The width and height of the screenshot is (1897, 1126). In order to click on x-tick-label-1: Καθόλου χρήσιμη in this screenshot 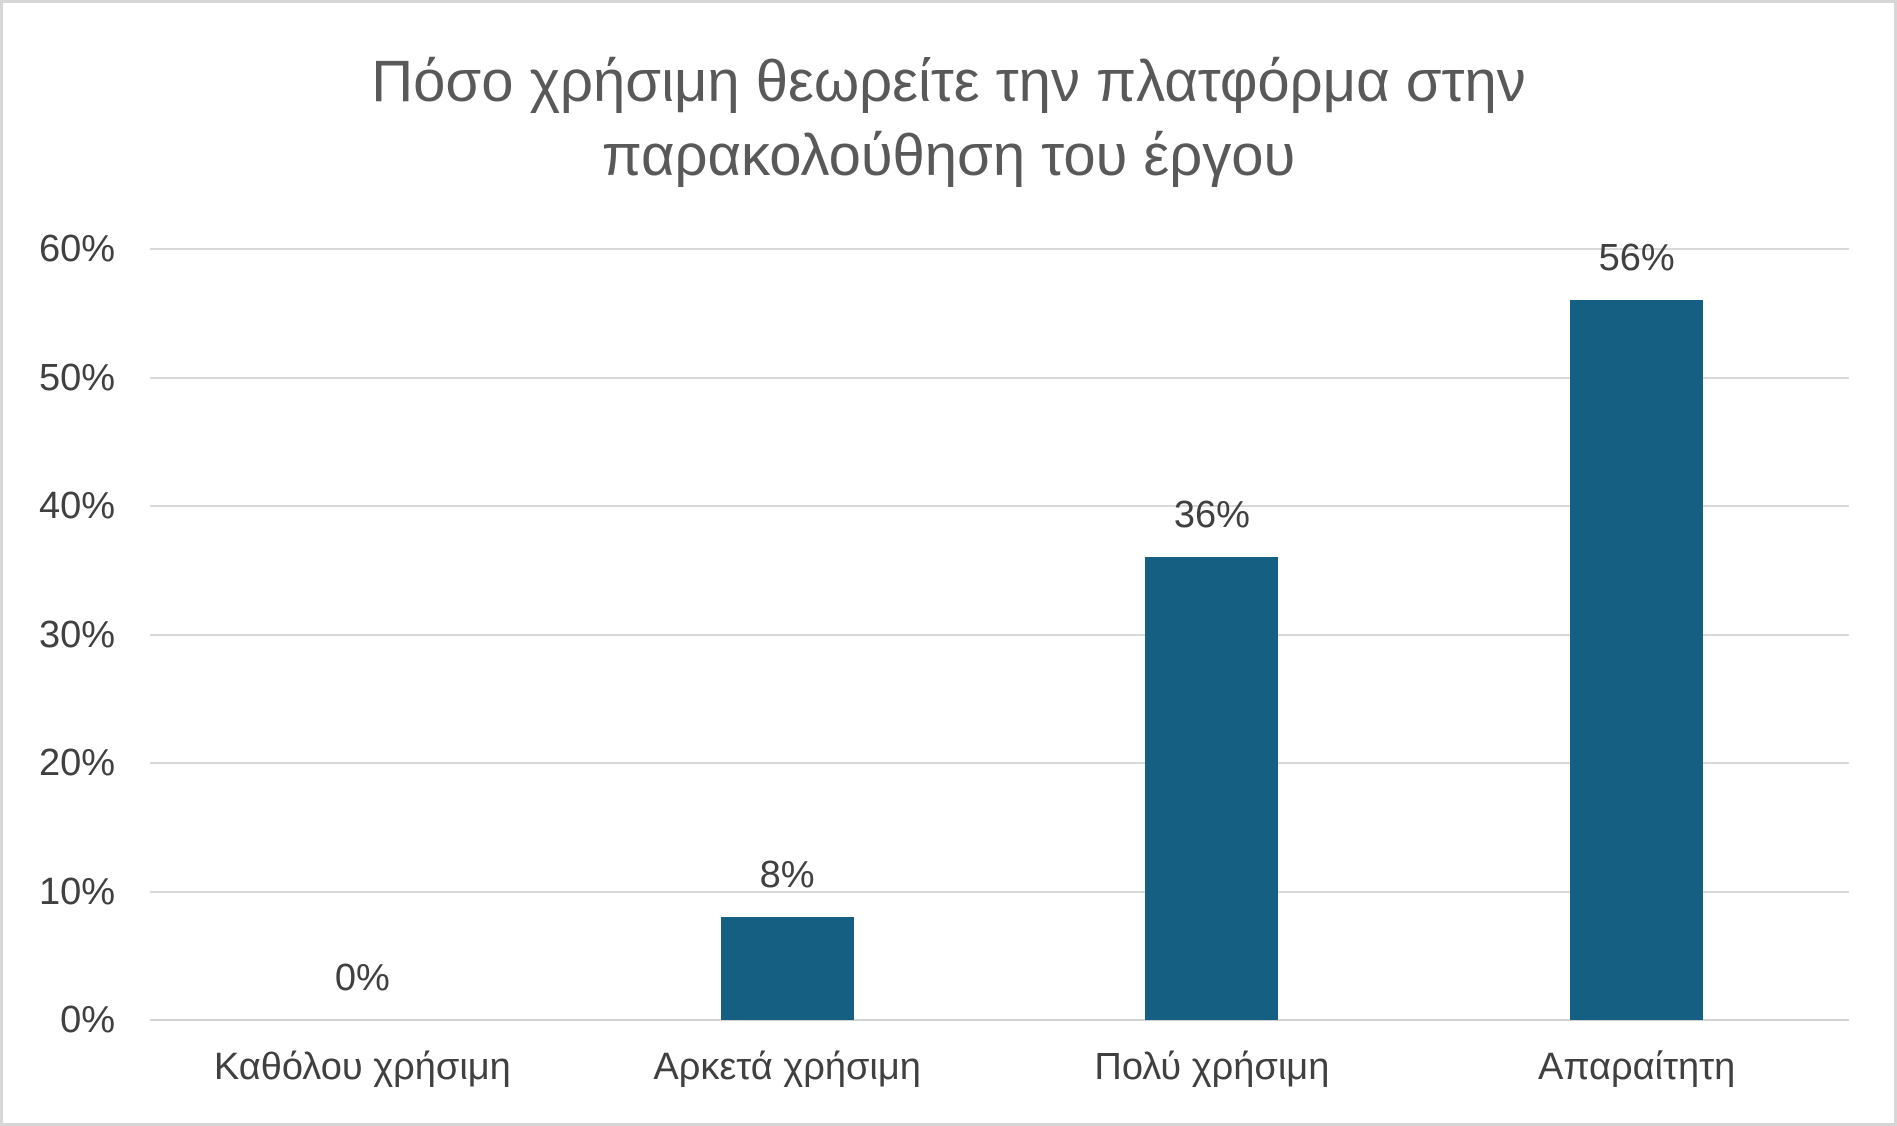, I will do `click(362, 1067)`.